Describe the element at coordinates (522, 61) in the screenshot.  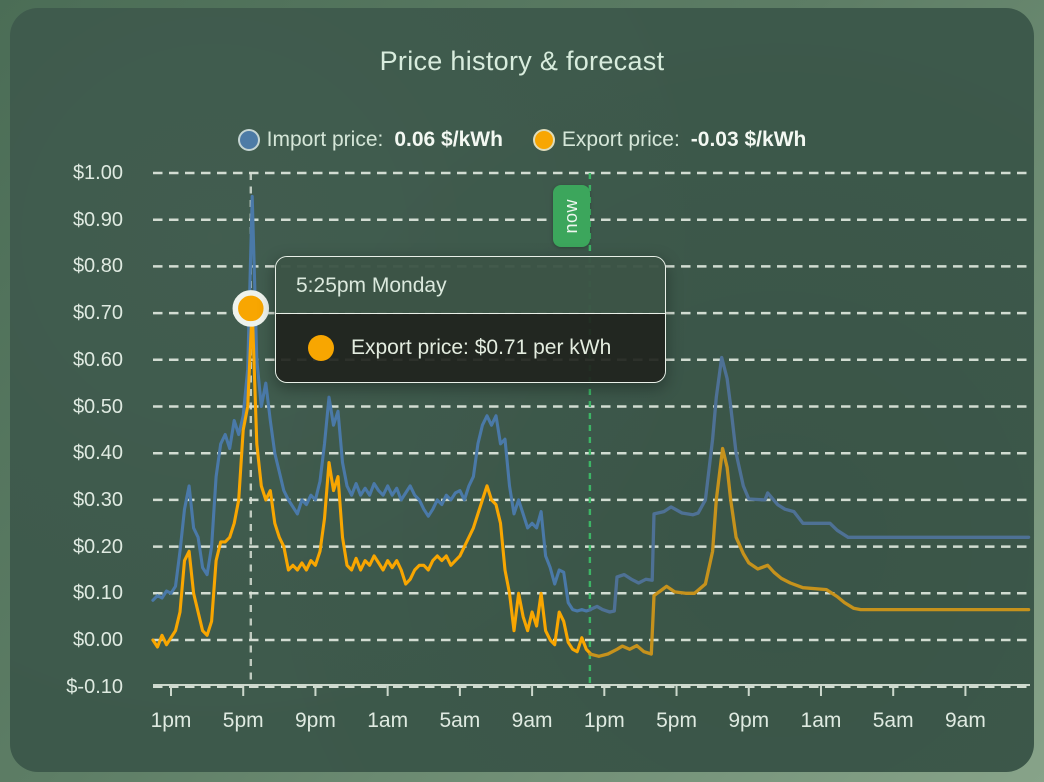
I see `page-title: Price history & forecast` at that location.